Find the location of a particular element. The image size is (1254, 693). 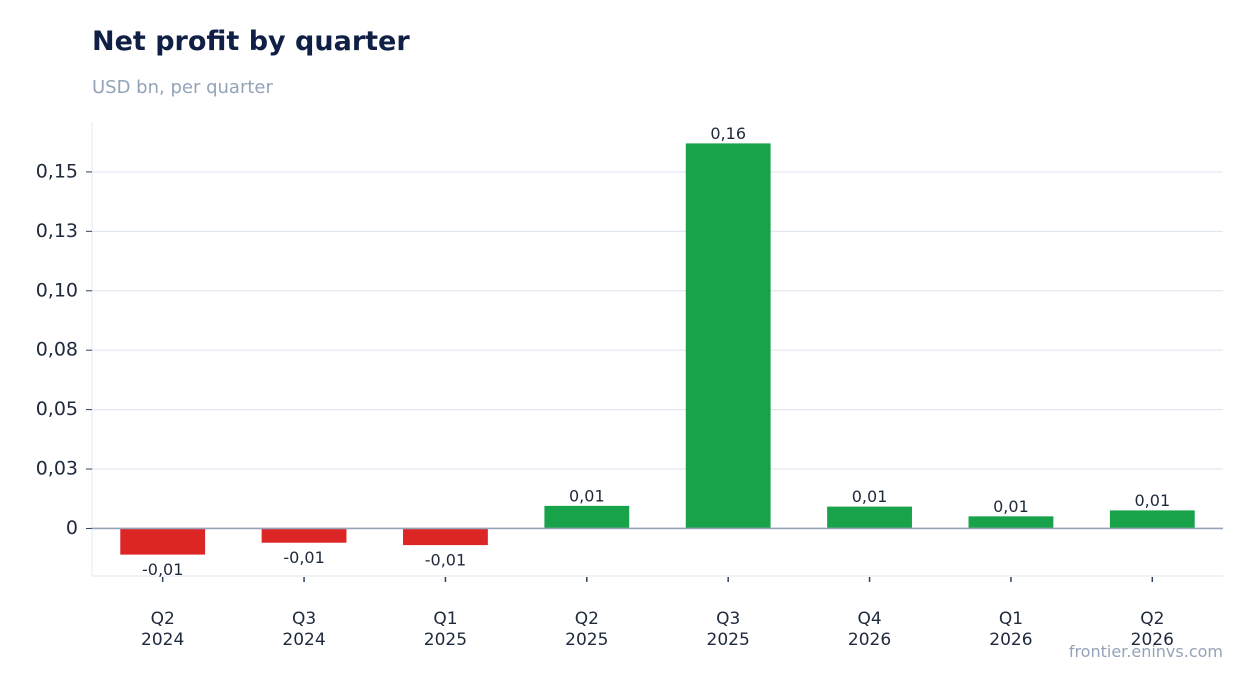

y-tick-label: 0,08 is located at coordinates (57, 350).